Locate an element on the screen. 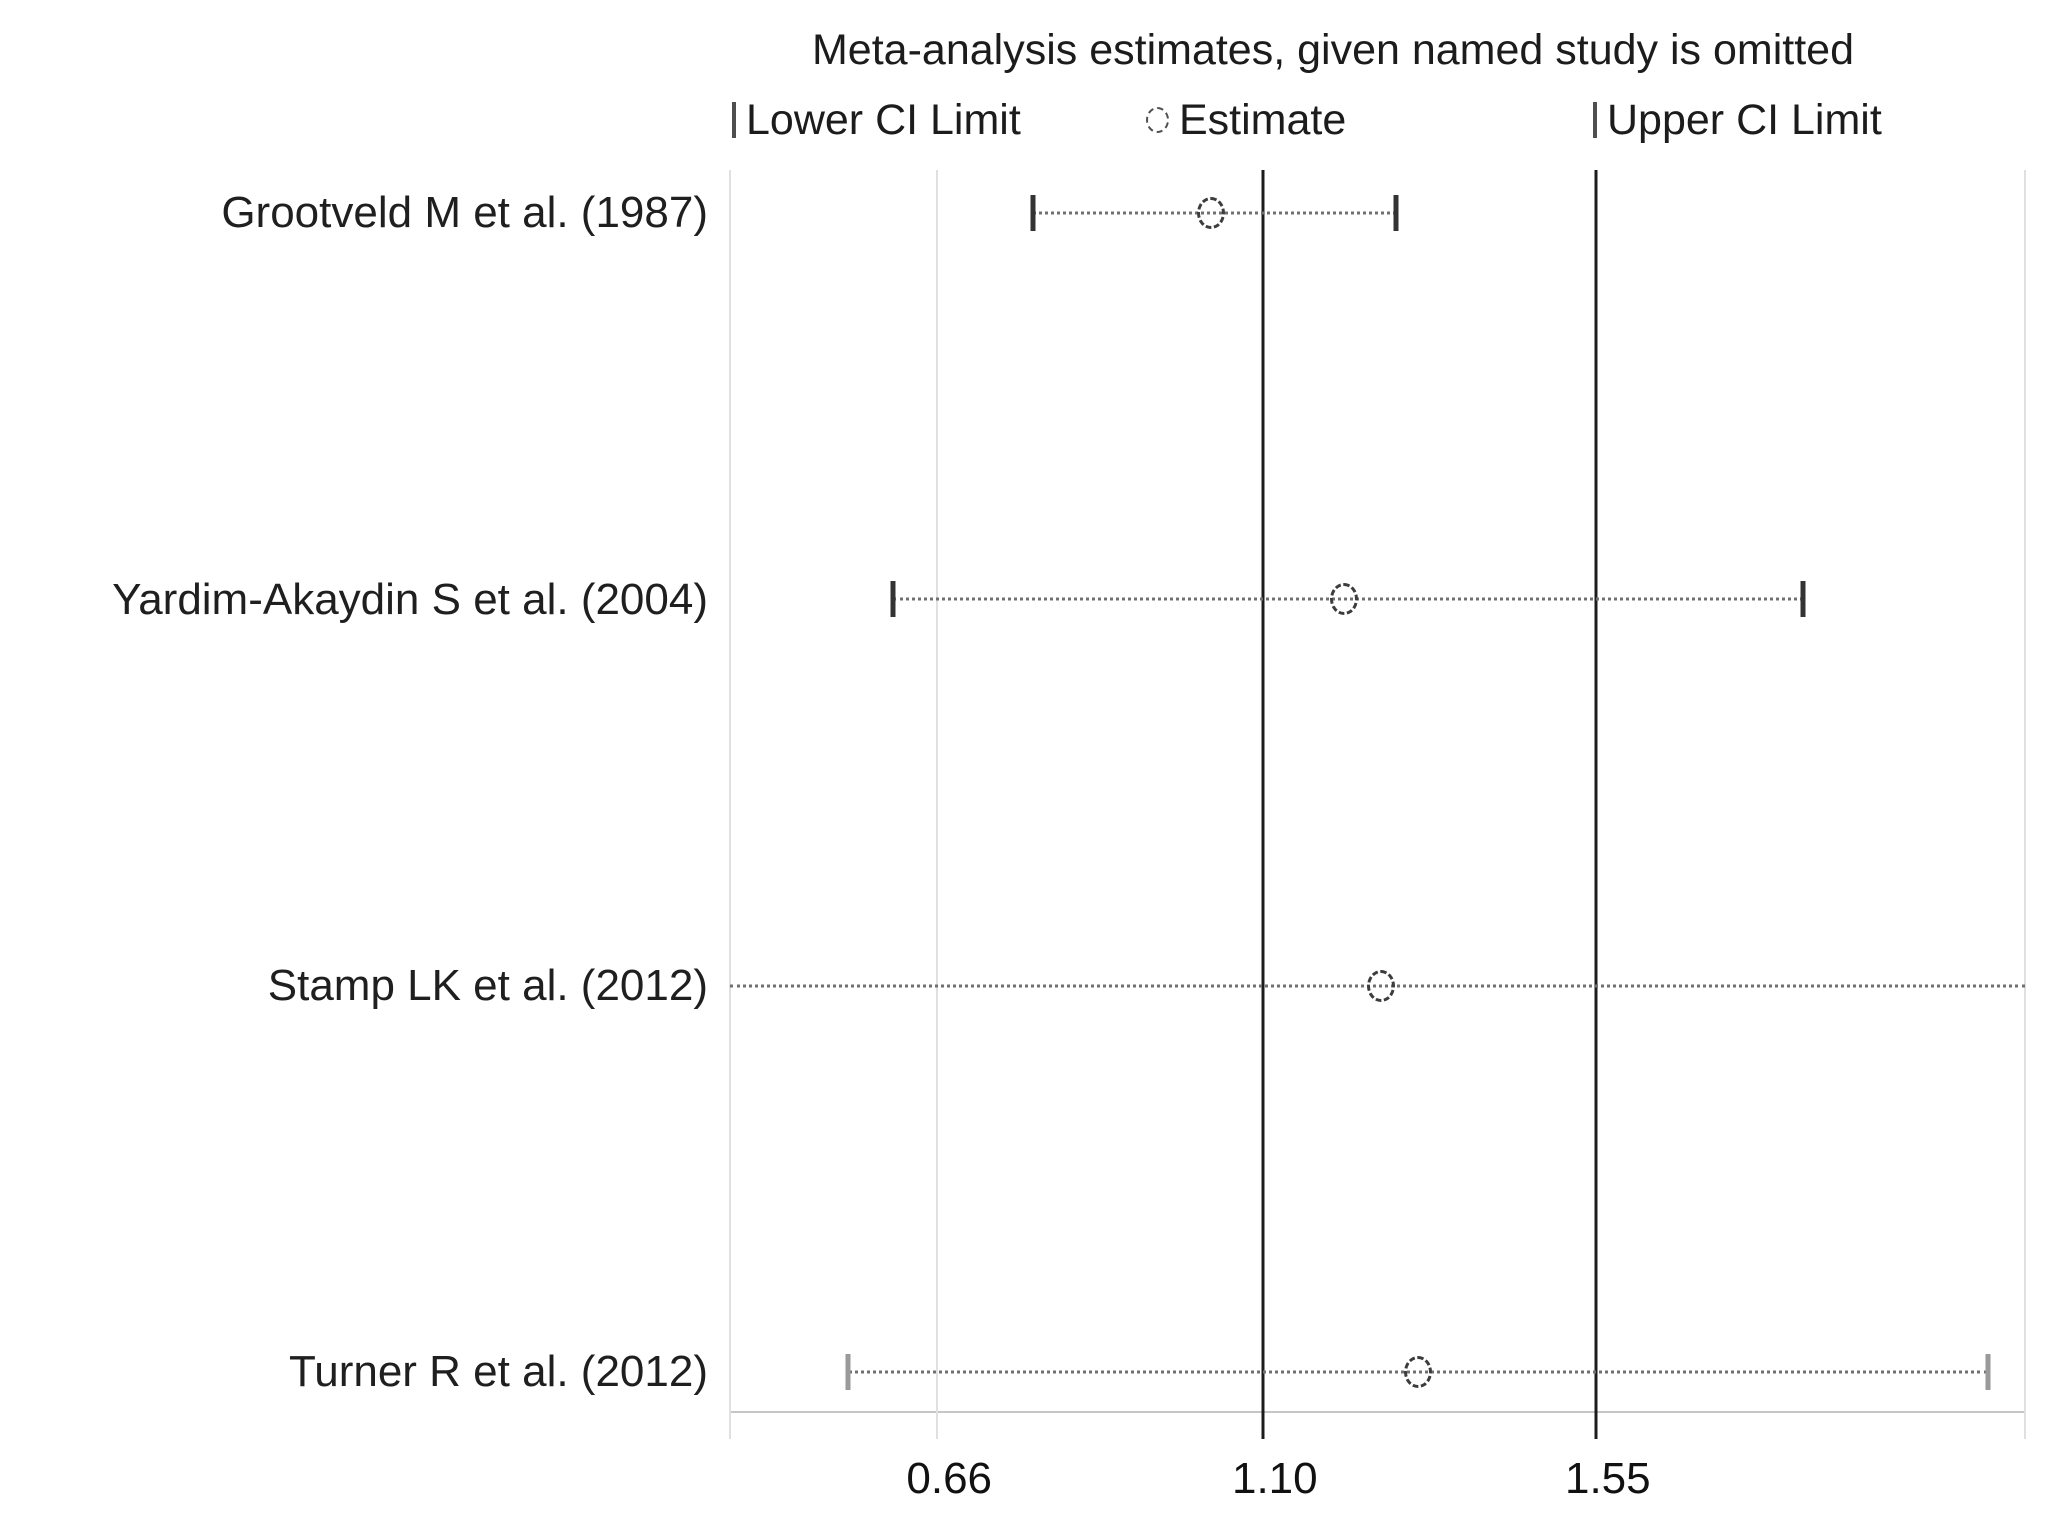 This screenshot has width=2070, height=1534. study-label: Yardim-Akaydin S et al. (2004) is located at coordinates (410, 599).